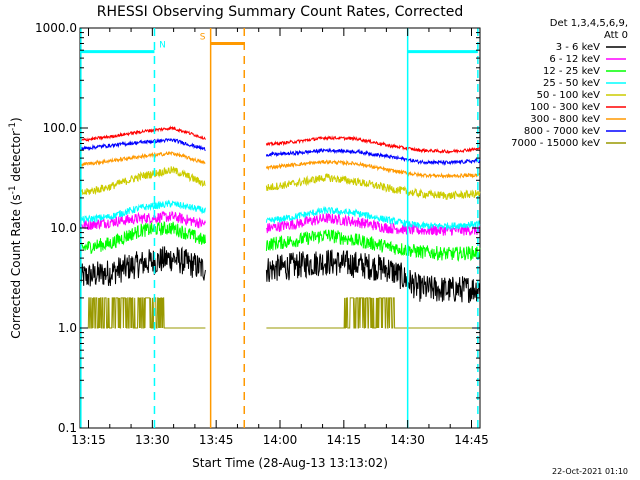  What do you see at coordinates (56, 28) in the screenshot?
I see `y-tick-label: 1000.0` at bounding box center [56, 28].